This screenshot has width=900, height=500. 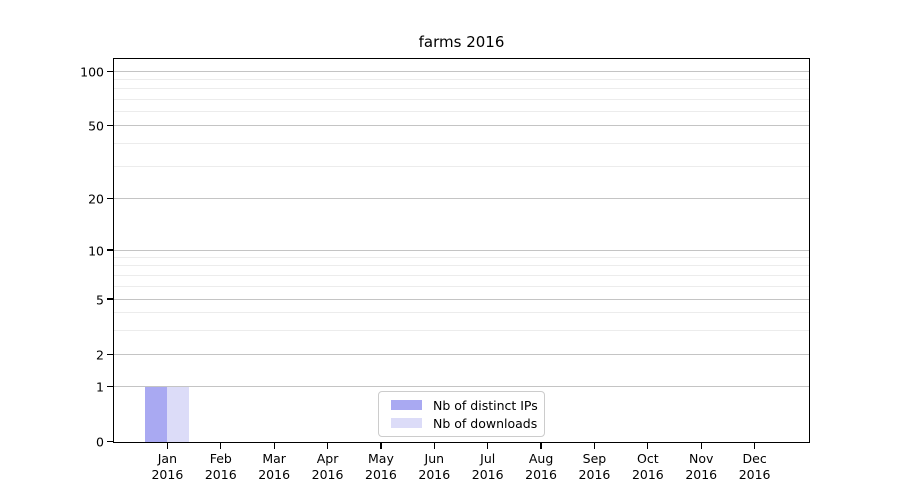 What do you see at coordinates (541, 458) in the screenshot?
I see `x-tick-month: Aug` at bounding box center [541, 458].